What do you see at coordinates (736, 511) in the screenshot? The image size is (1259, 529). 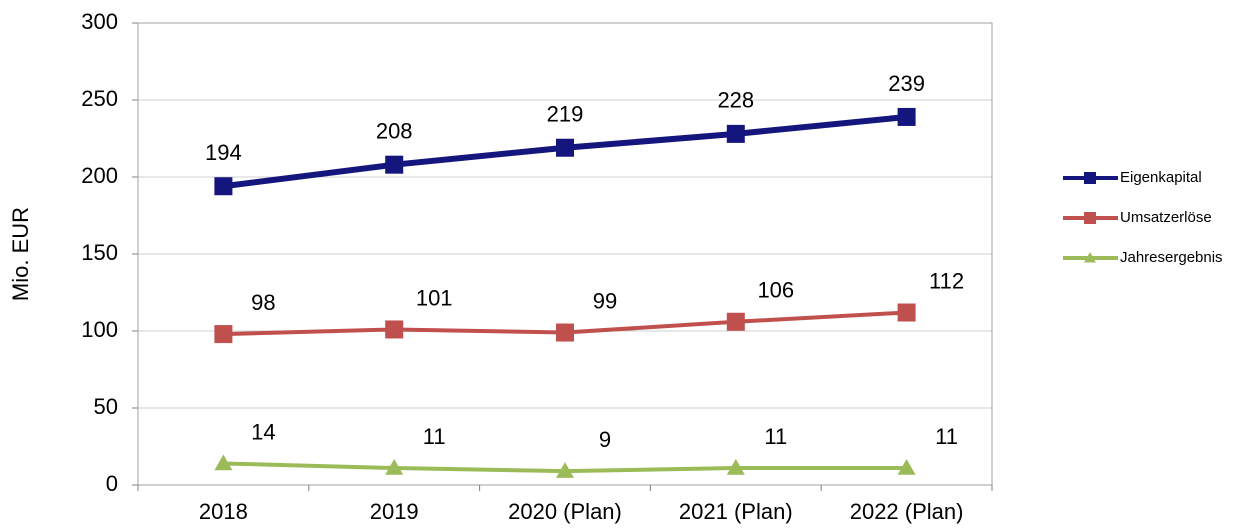 I see `x-tick-label: 2021 (Plan)` at bounding box center [736, 511].